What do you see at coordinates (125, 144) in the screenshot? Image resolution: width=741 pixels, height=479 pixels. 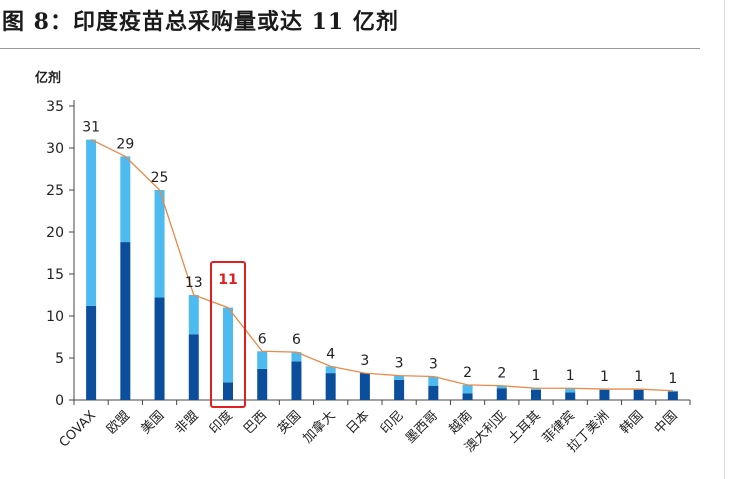 I see `value-label: 29` at bounding box center [125, 144].